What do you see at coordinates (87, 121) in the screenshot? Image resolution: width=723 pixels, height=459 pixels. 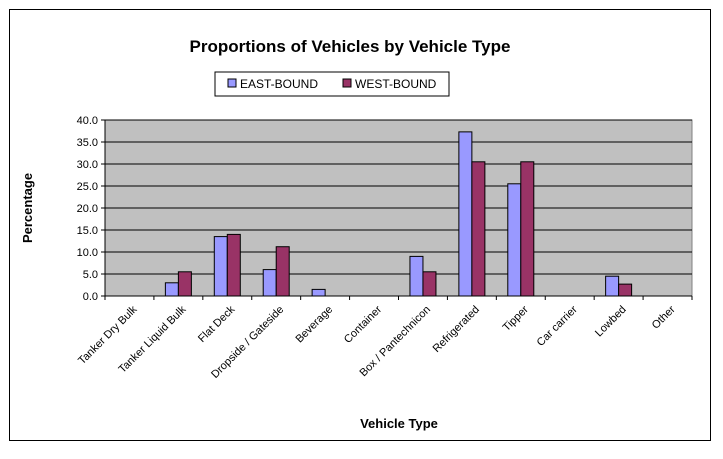 I see `y-tick-label: 40.0` at bounding box center [87, 121].